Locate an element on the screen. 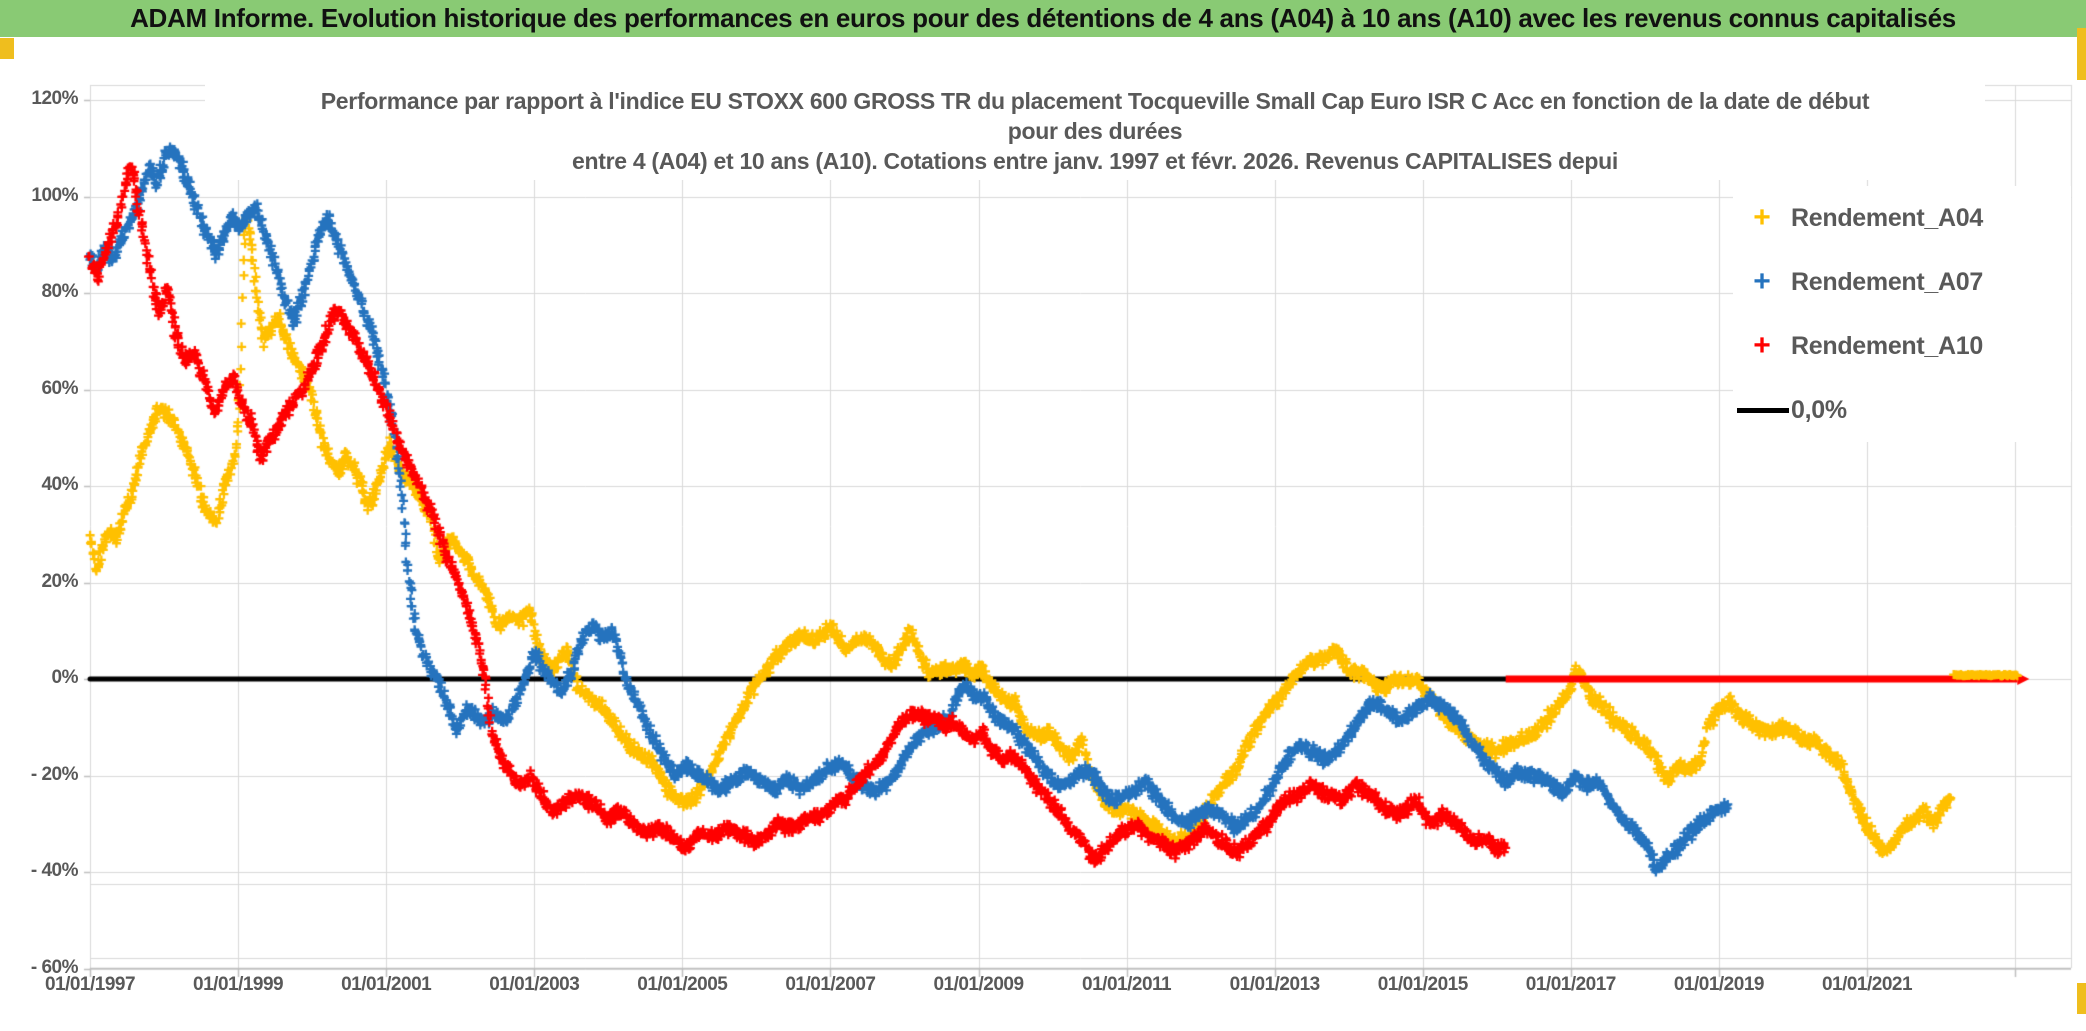  zero-line-sample is located at coordinates (1763, 410).